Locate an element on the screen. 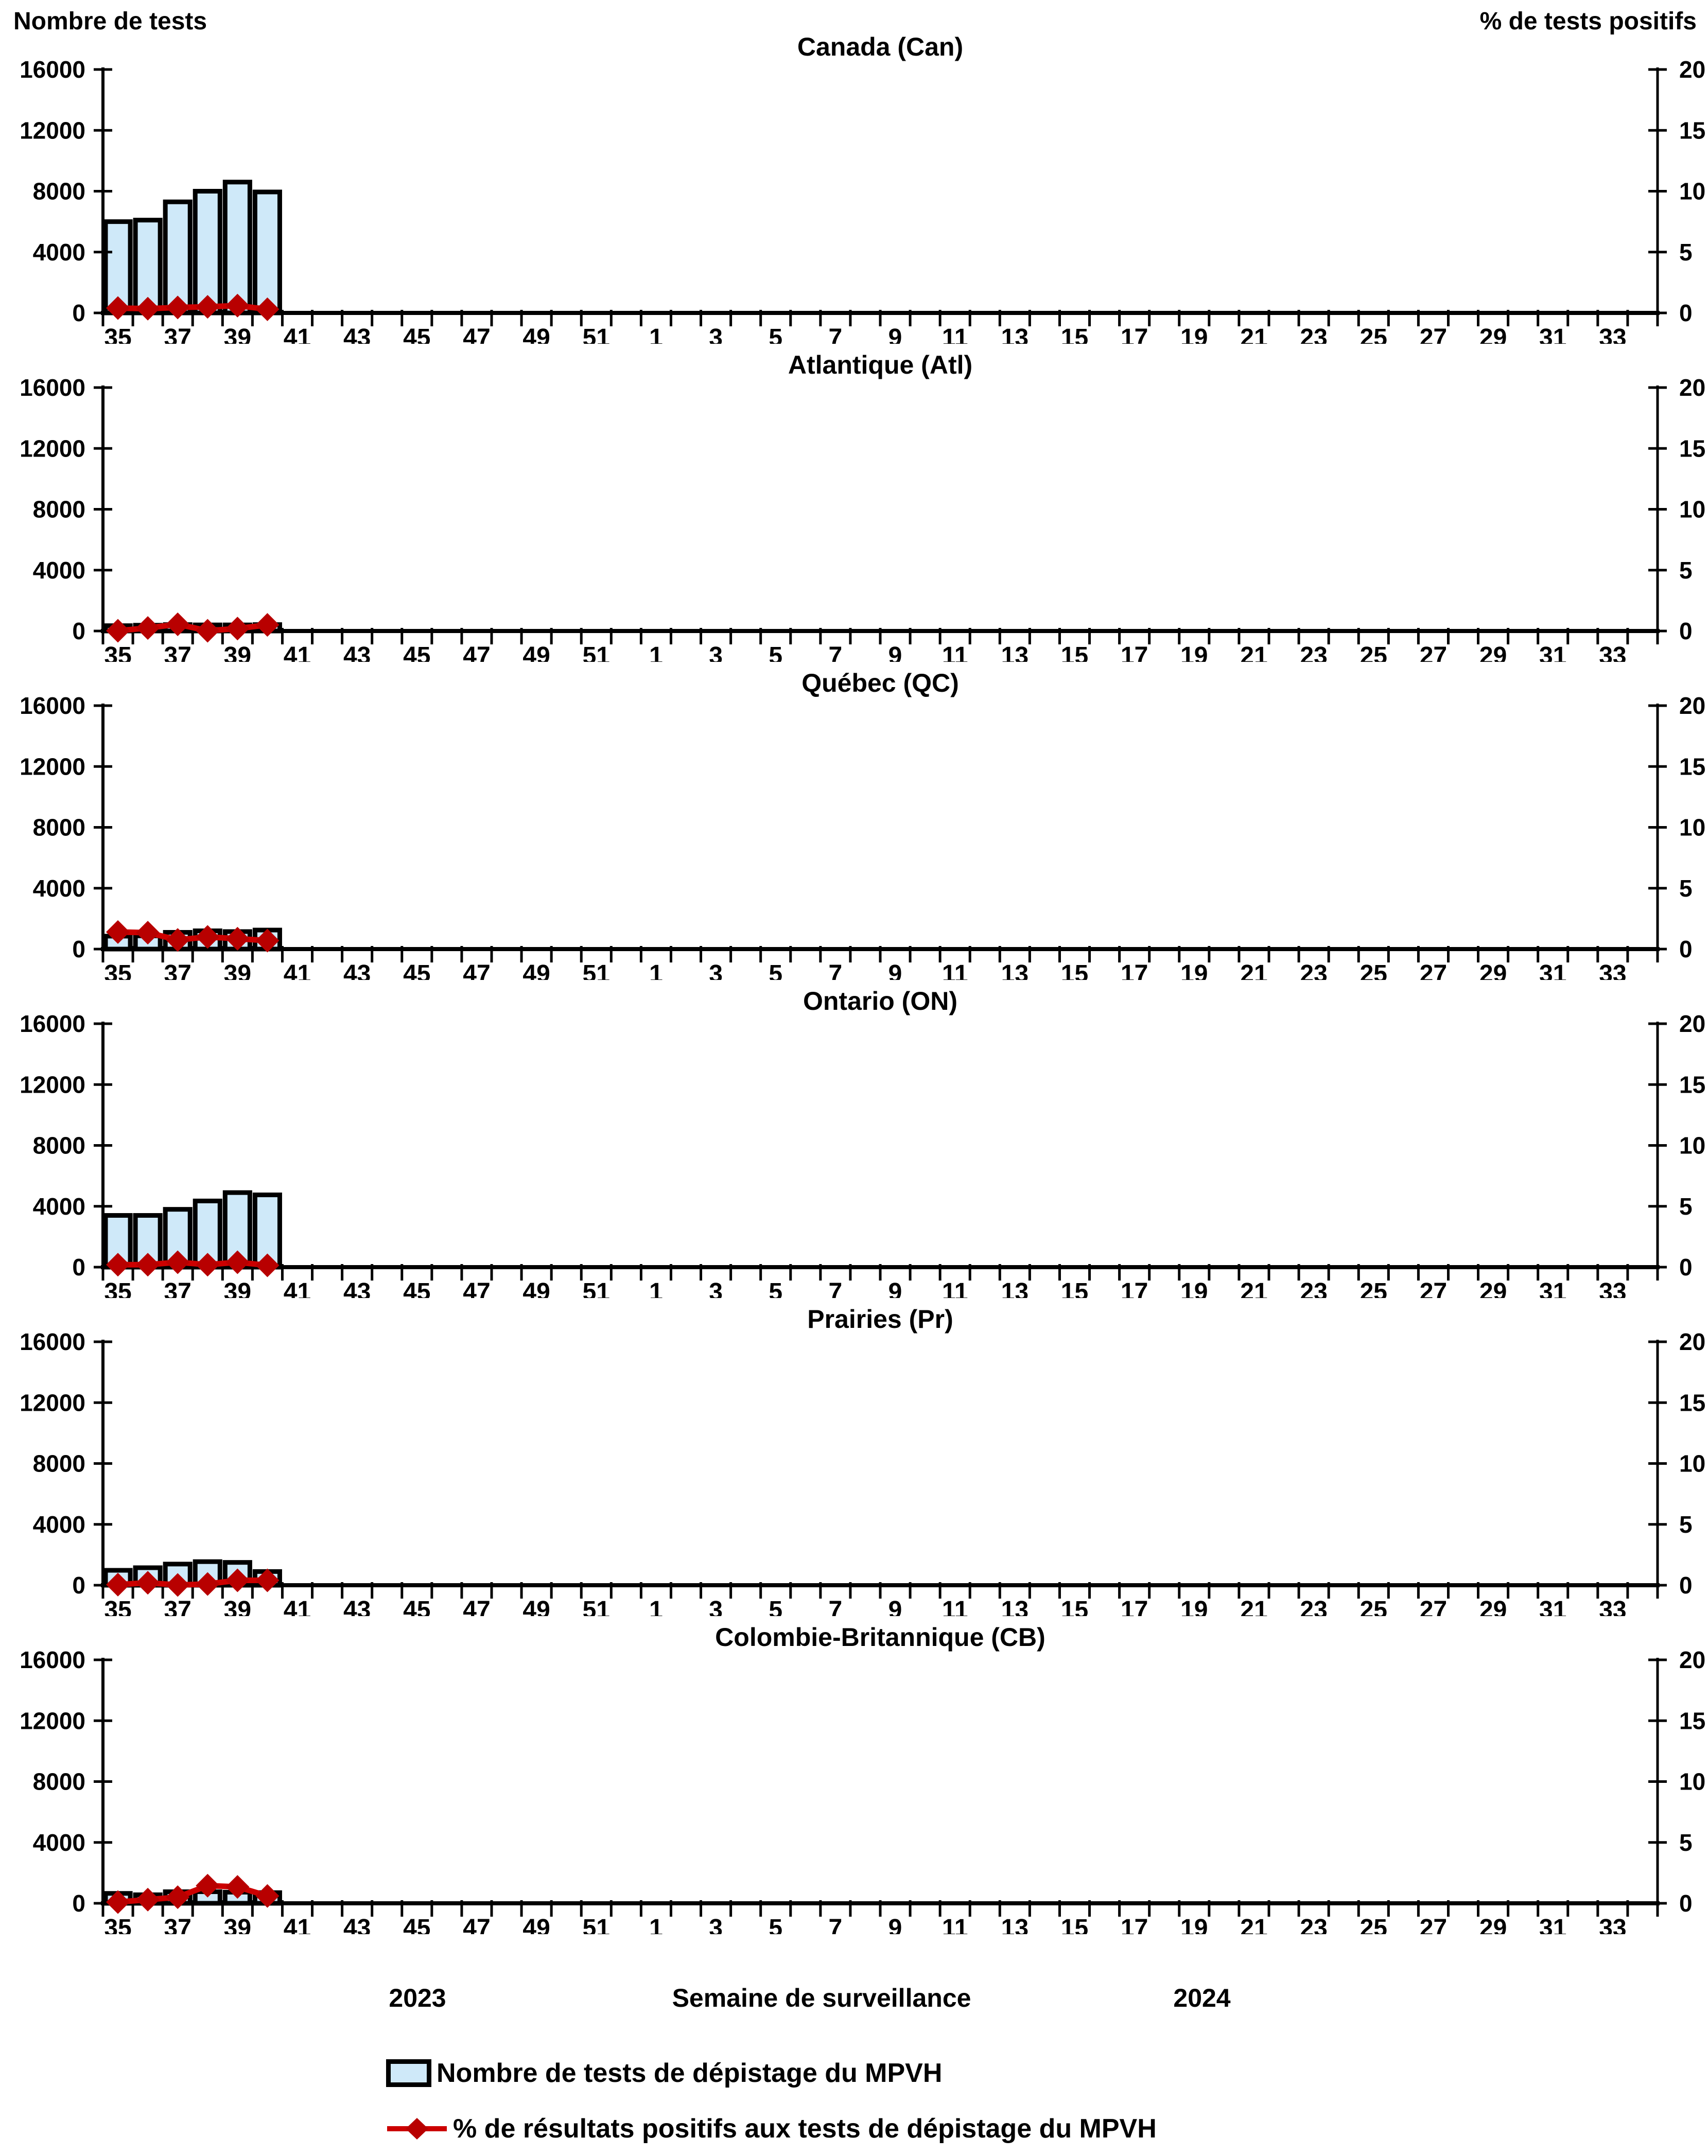 The width and height of the screenshot is (1708, 2156). x-tick-label: 25 is located at coordinates (1374, 1288).